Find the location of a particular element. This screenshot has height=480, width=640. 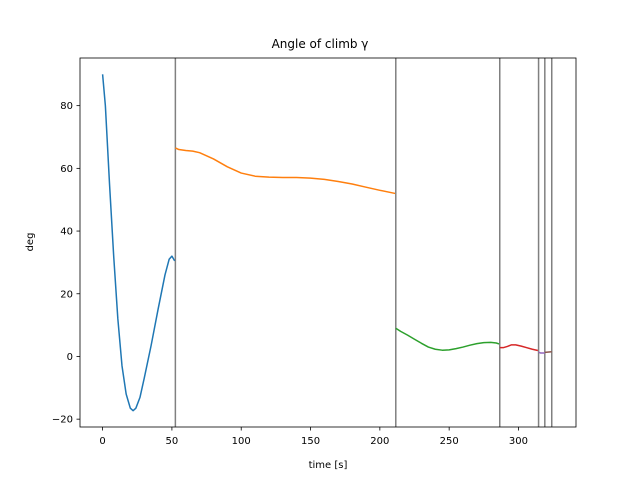

x-tick-label: 250 is located at coordinates (449, 441).